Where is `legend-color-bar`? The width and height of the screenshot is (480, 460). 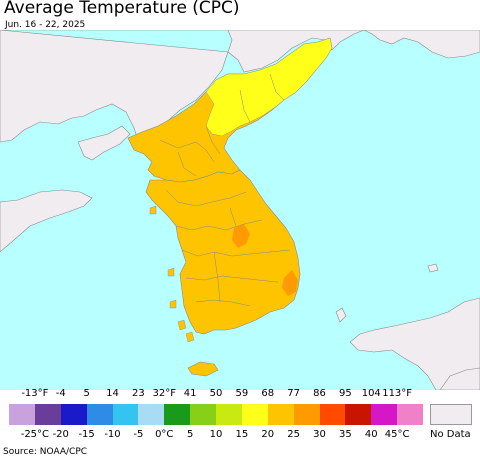 legend-color-bar is located at coordinates (216, 414).